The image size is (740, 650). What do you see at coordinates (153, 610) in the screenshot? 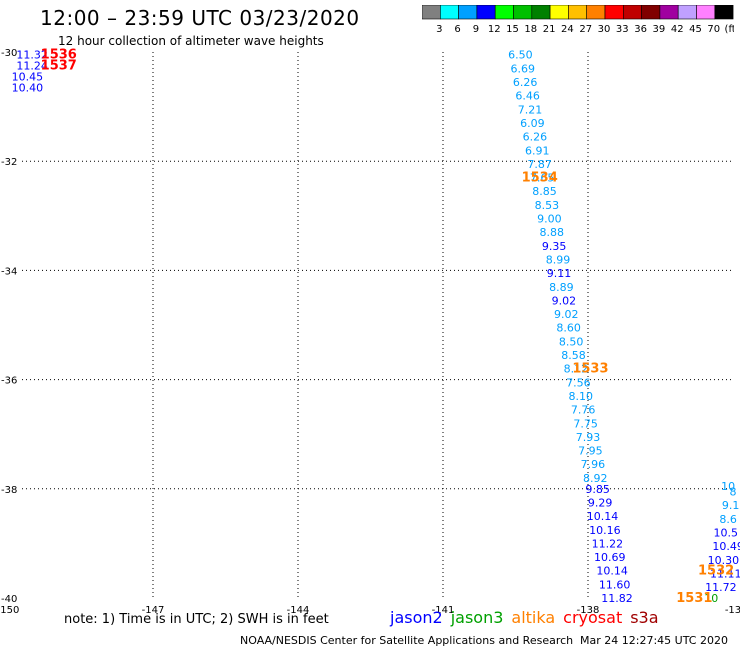
I see `x-tick-label: -147` at bounding box center [153, 610].